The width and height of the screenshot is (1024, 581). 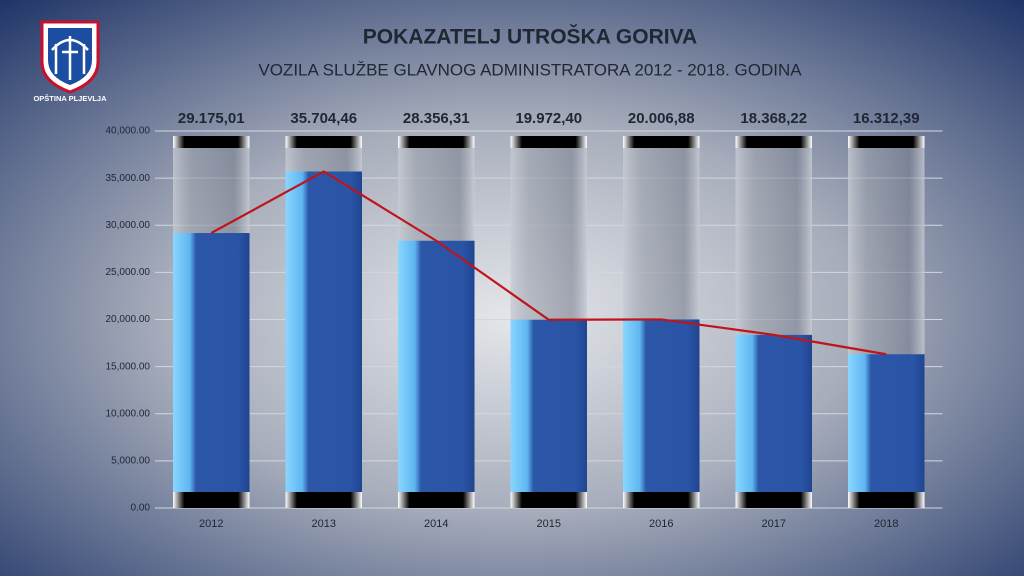 What do you see at coordinates (128, 366) in the screenshot?
I see `y-tick-label: 15,000.00` at bounding box center [128, 366].